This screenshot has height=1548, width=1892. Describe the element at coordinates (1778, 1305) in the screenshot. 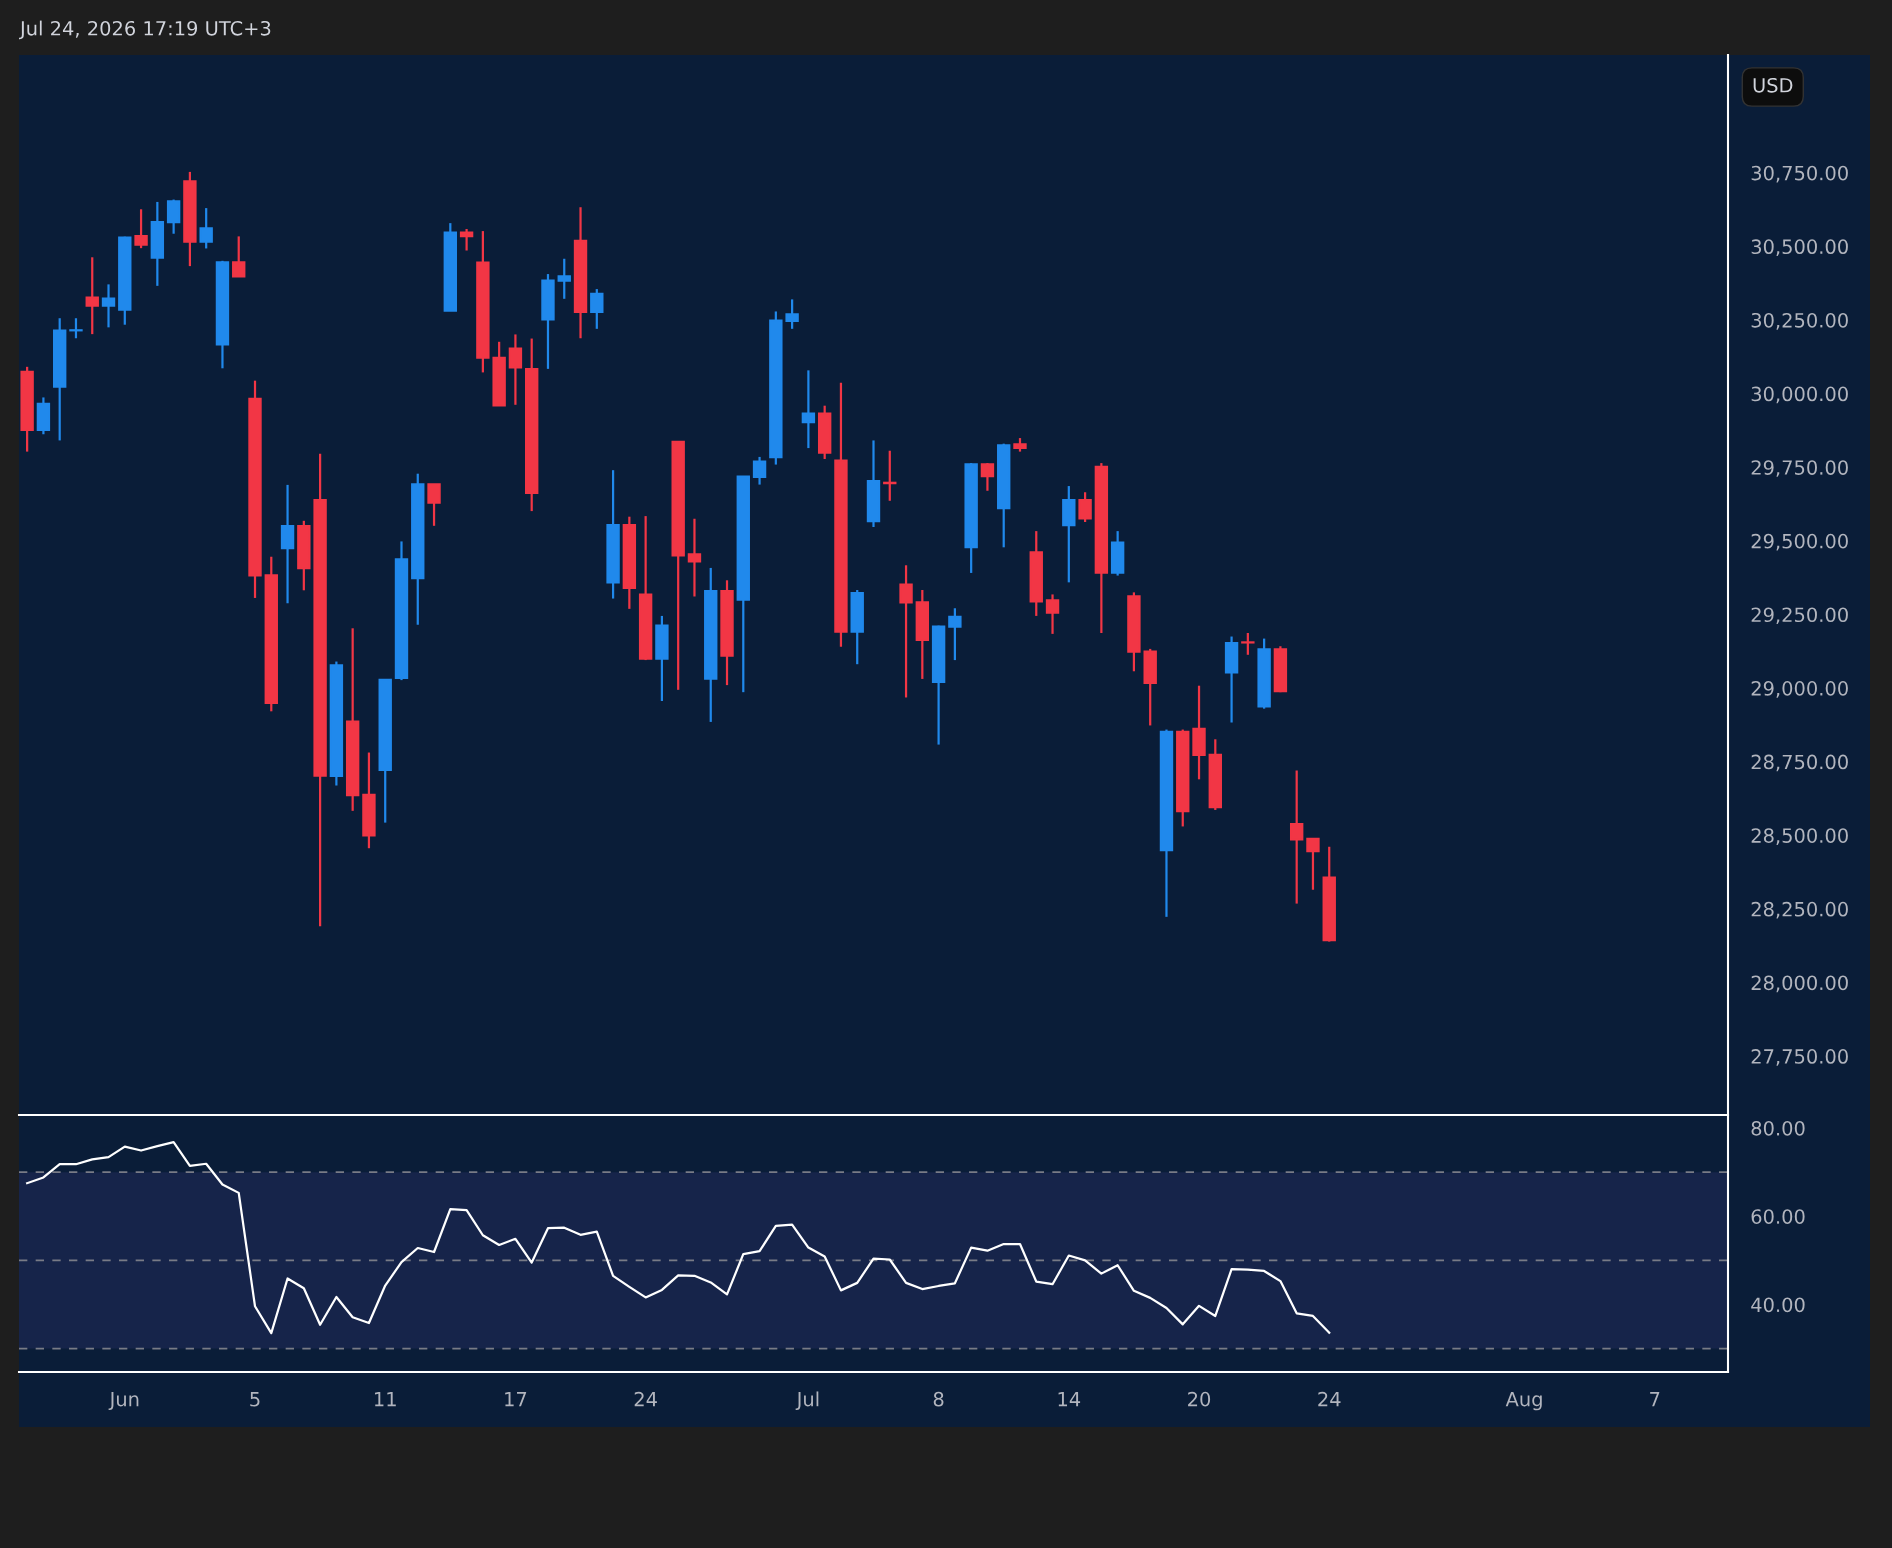

I see `y-tick-label: 40.00` at that location.